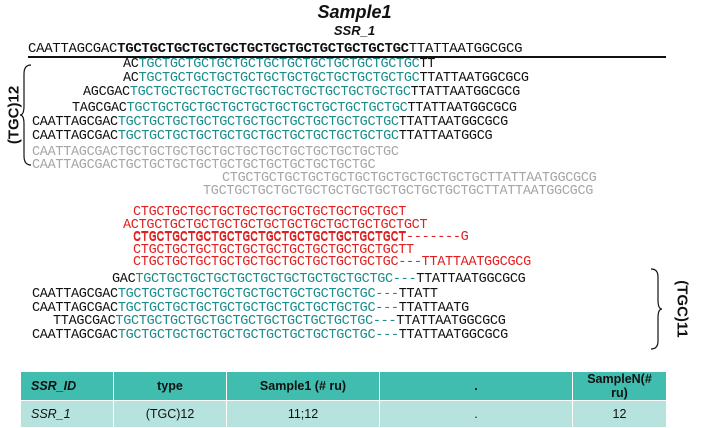 This screenshot has height=428, width=709. Describe the element at coordinates (170, 386) in the screenshot. I see `header-type: type` at that location.